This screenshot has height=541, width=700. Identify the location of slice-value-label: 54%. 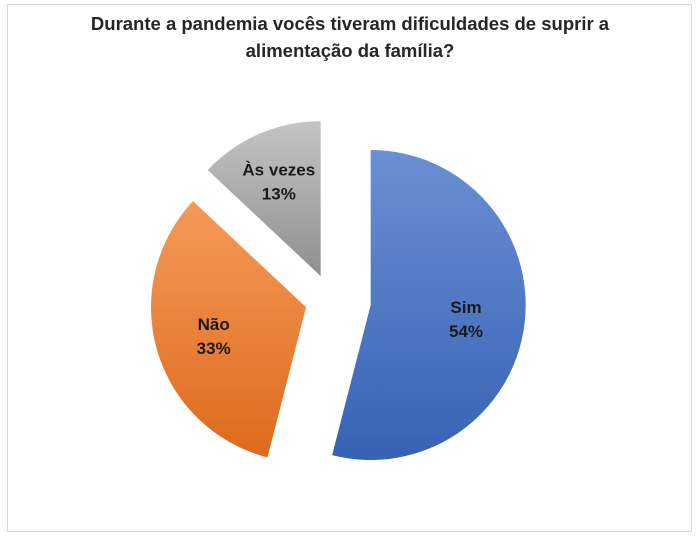
(466, 331).